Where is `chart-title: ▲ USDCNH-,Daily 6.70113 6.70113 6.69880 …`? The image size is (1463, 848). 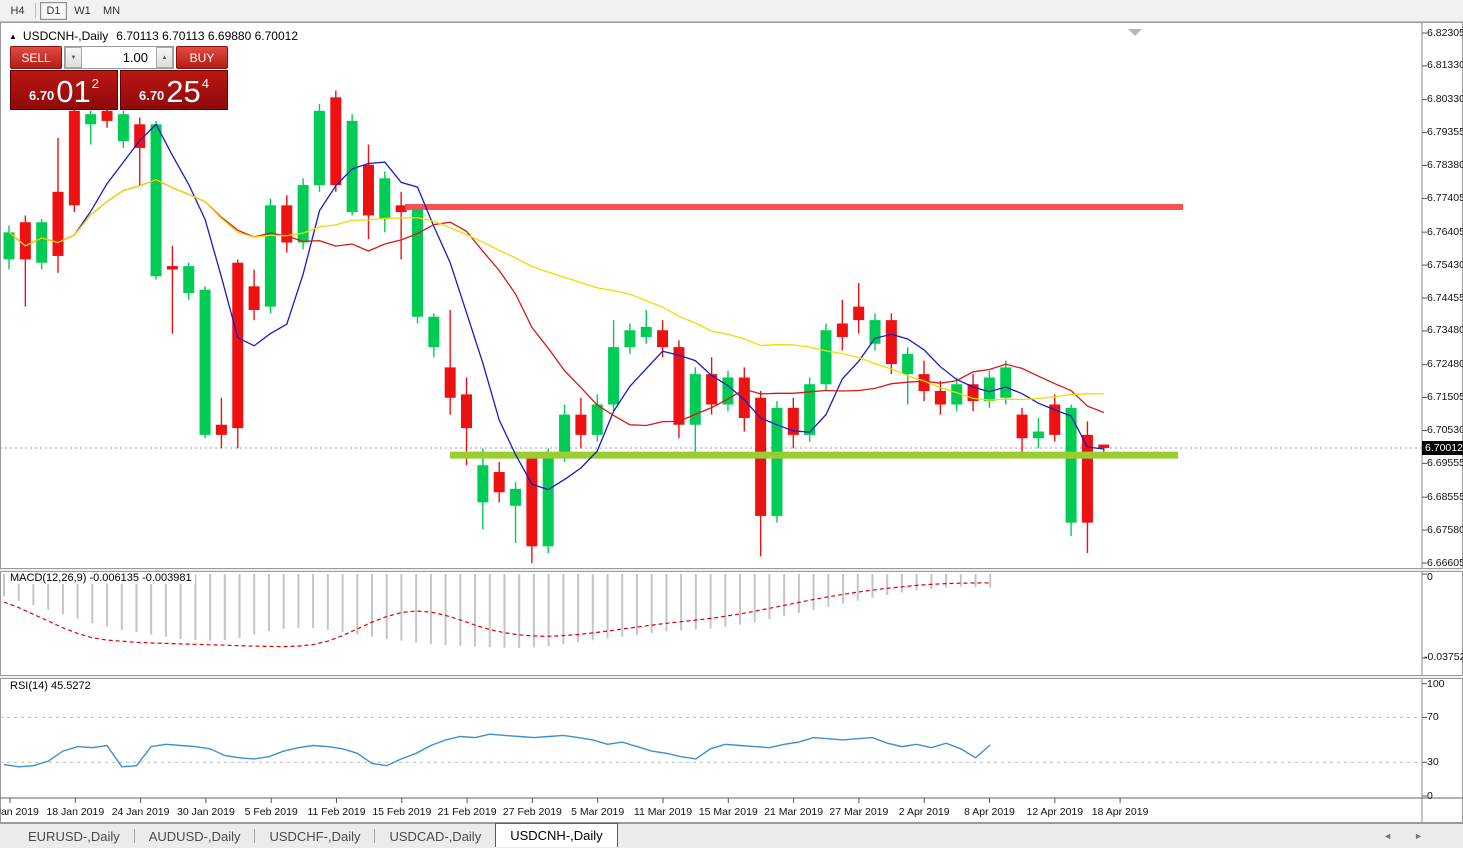
chart-title: ▲ USDCNH-,Daily 6.70113 6.70113 6.69880 … is located at coordinates (153, 36).